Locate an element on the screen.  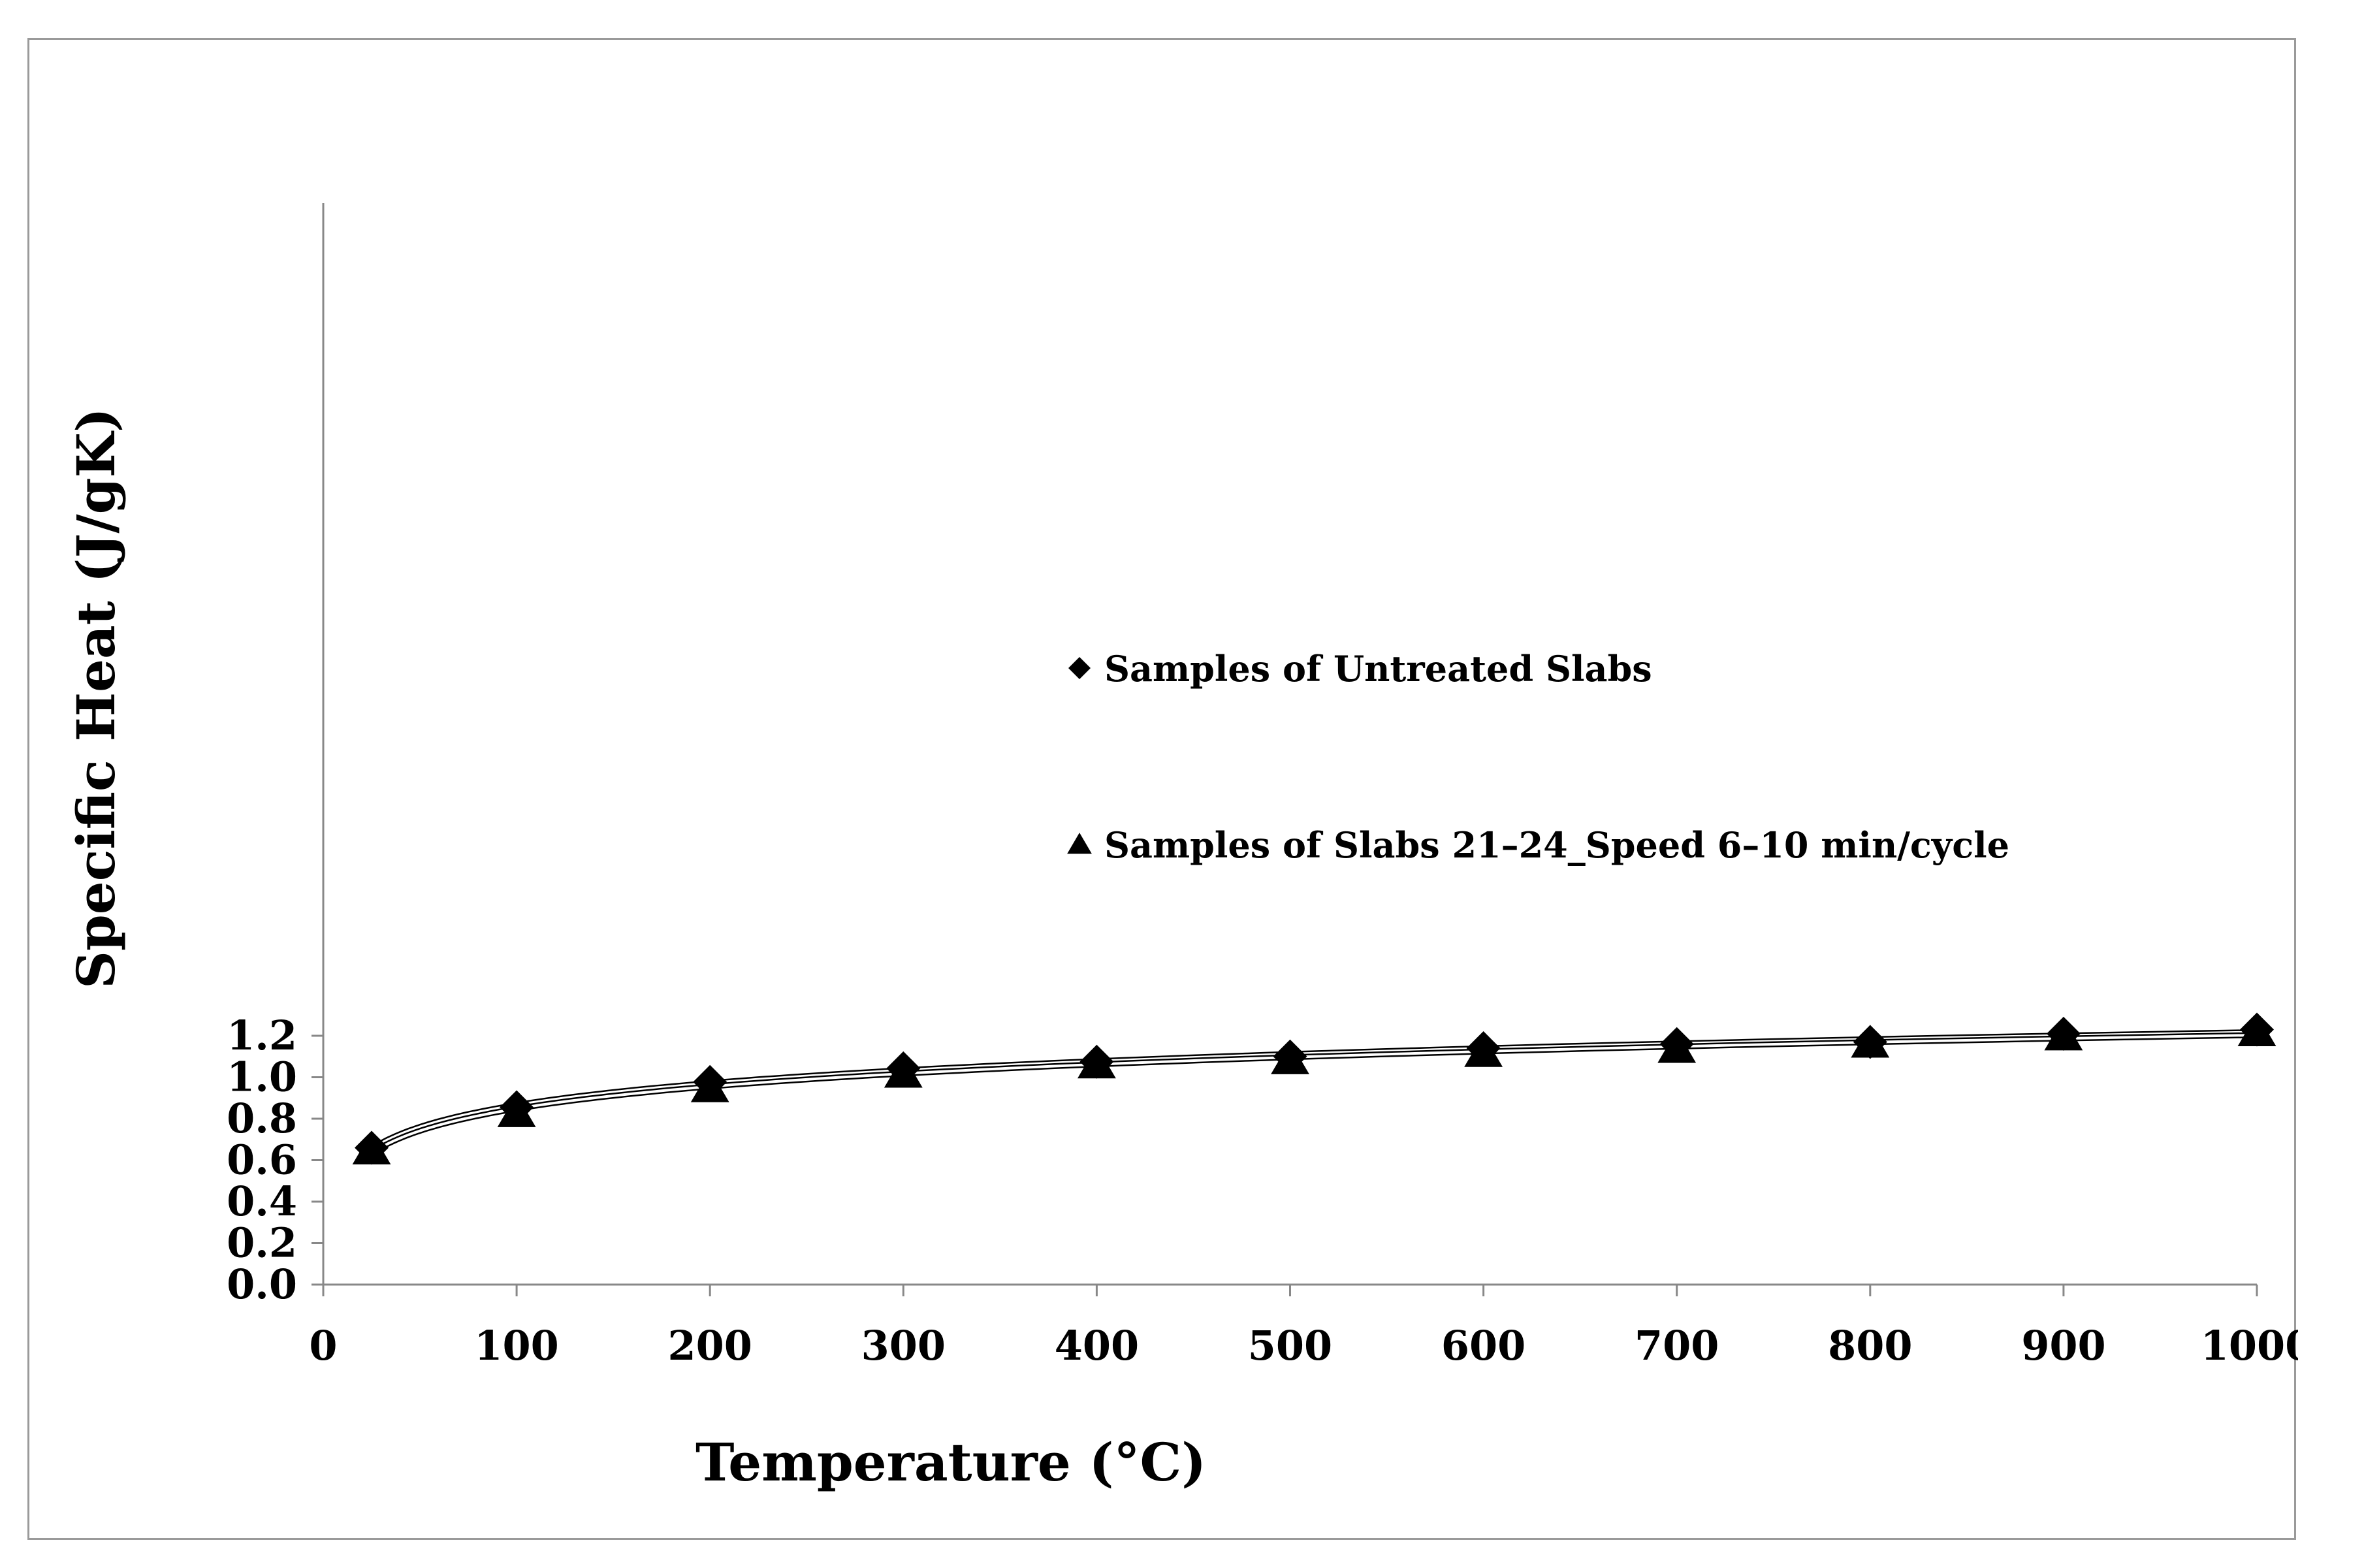
legend-label: Samples of Untreated Slabs is located at coordinates (1378, 669).